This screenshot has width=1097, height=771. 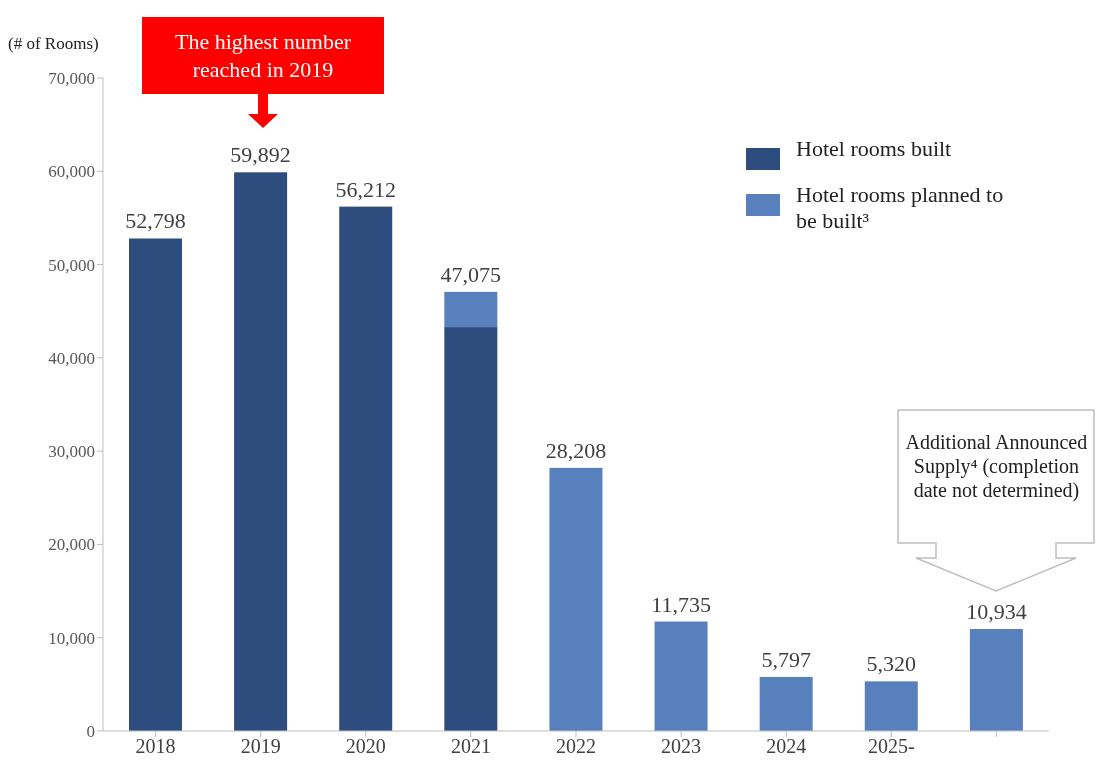 What do you see at coordinates (365, 746) in the screenshot?
I see `x-tick-label: 2020` at bounding box center [365, 746].